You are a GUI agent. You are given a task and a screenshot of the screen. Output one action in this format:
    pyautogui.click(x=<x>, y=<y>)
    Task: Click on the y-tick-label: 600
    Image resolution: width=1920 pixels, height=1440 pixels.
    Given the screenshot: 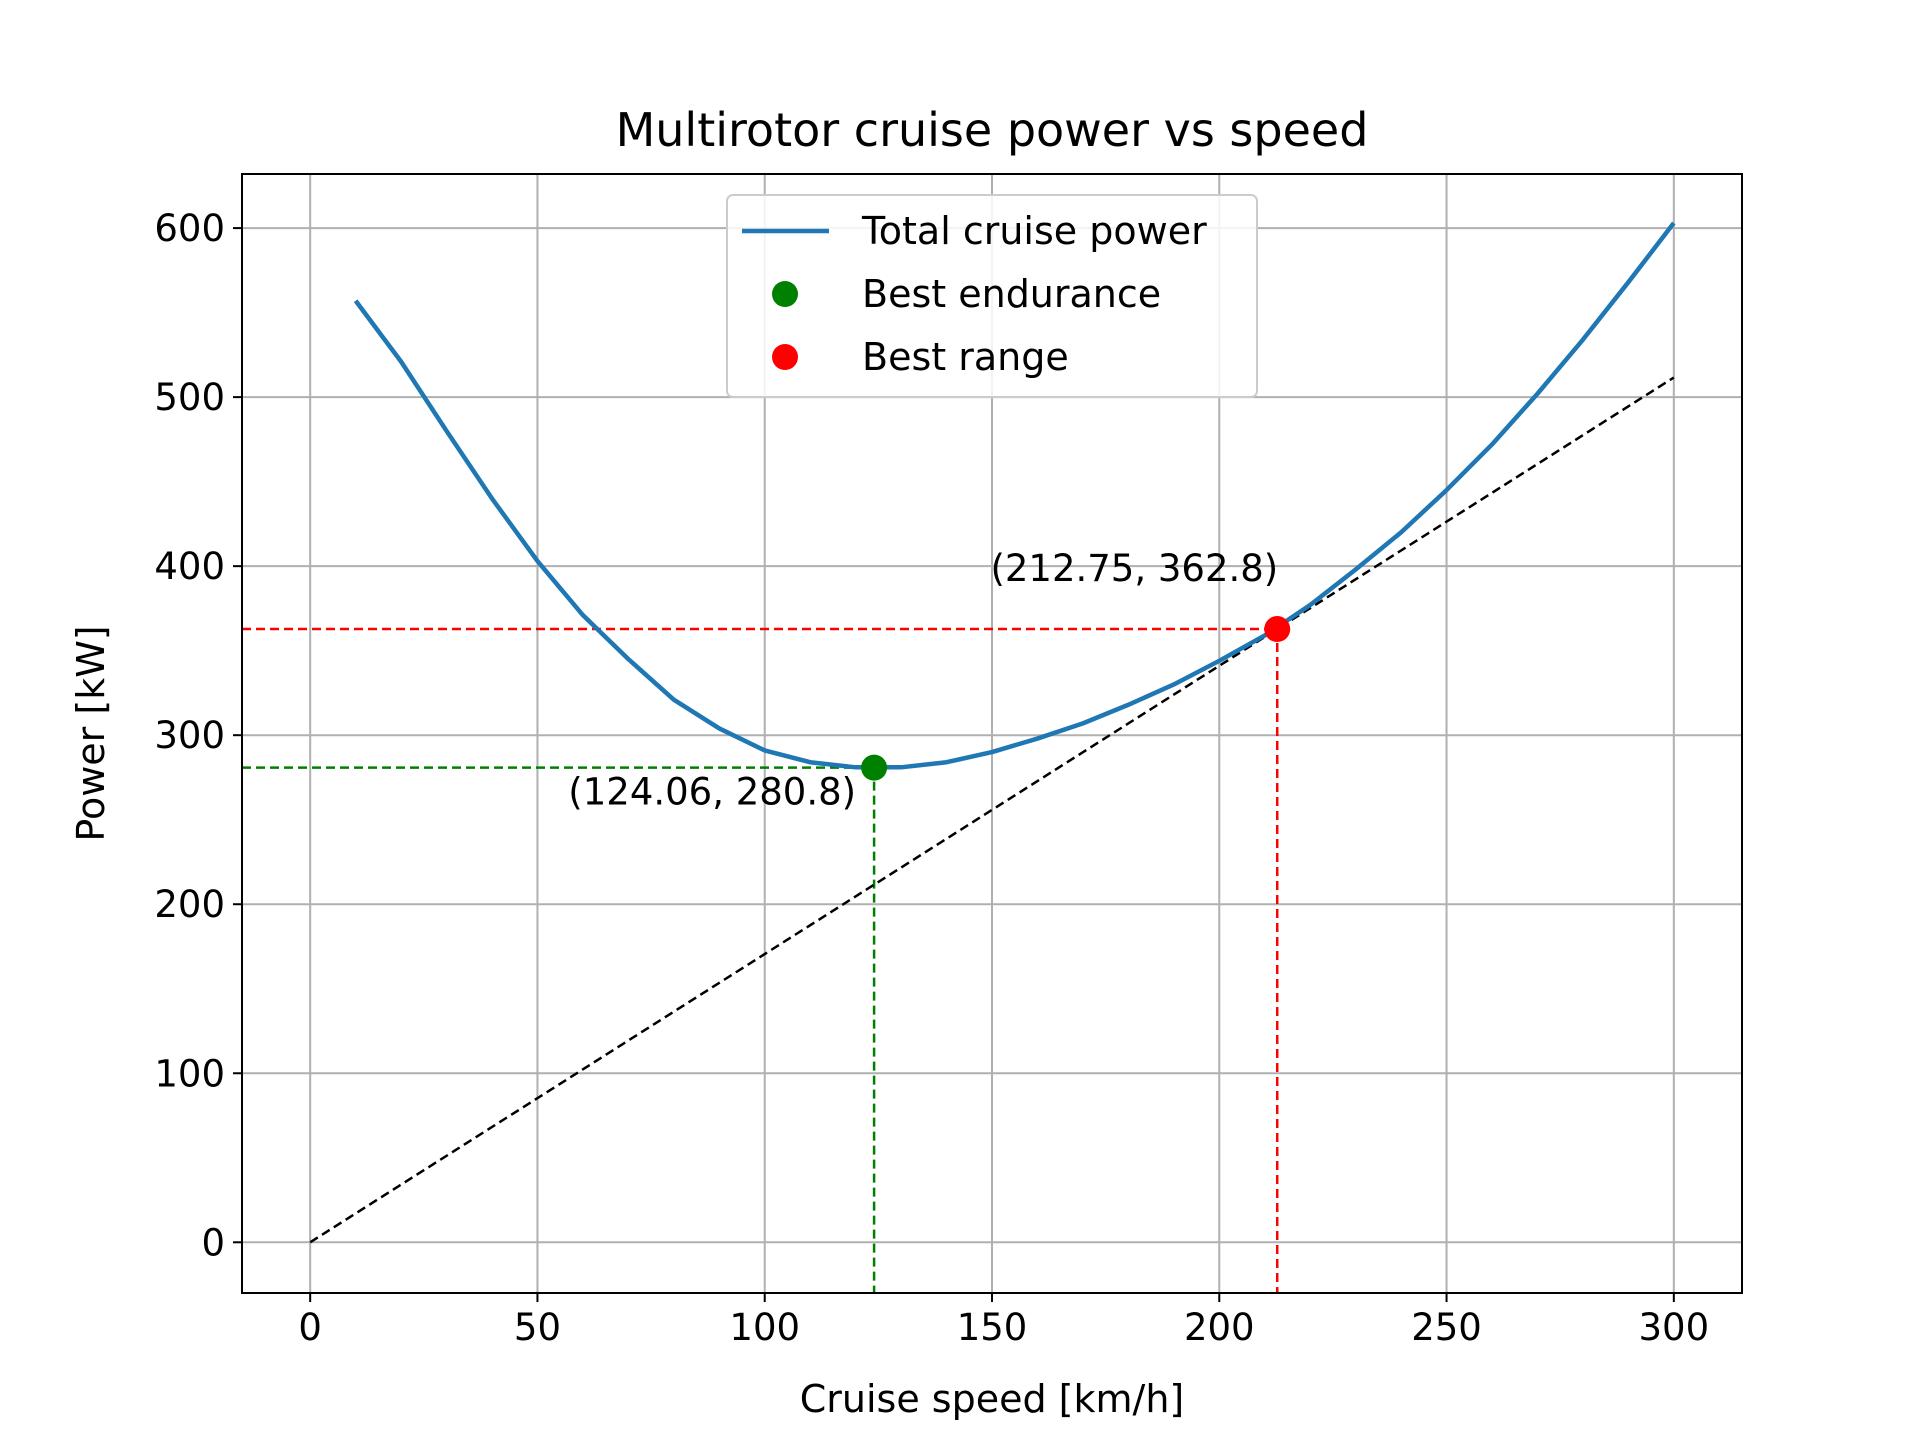 What is the action you would take?
    pyautogui.click(x=189, y=228)
    